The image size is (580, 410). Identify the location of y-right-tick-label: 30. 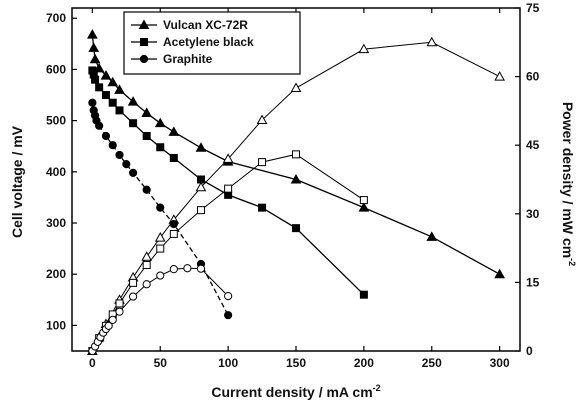
(533, 214).